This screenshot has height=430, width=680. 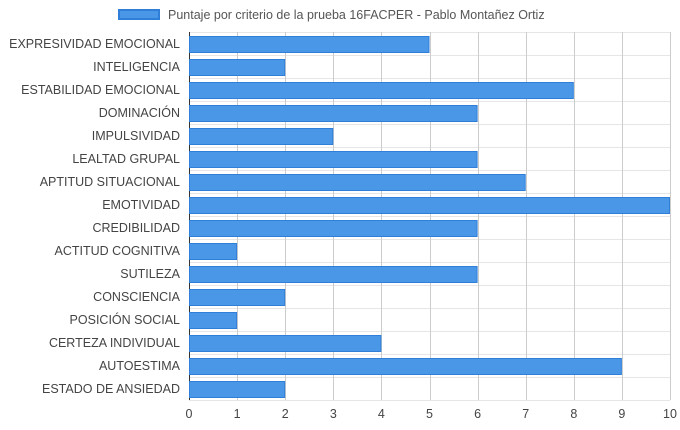 What do you see at coordinates (136, 228) in the screenshot?
I see `category-label: CREDIBILIDAD` at bounding box center [136, 228].